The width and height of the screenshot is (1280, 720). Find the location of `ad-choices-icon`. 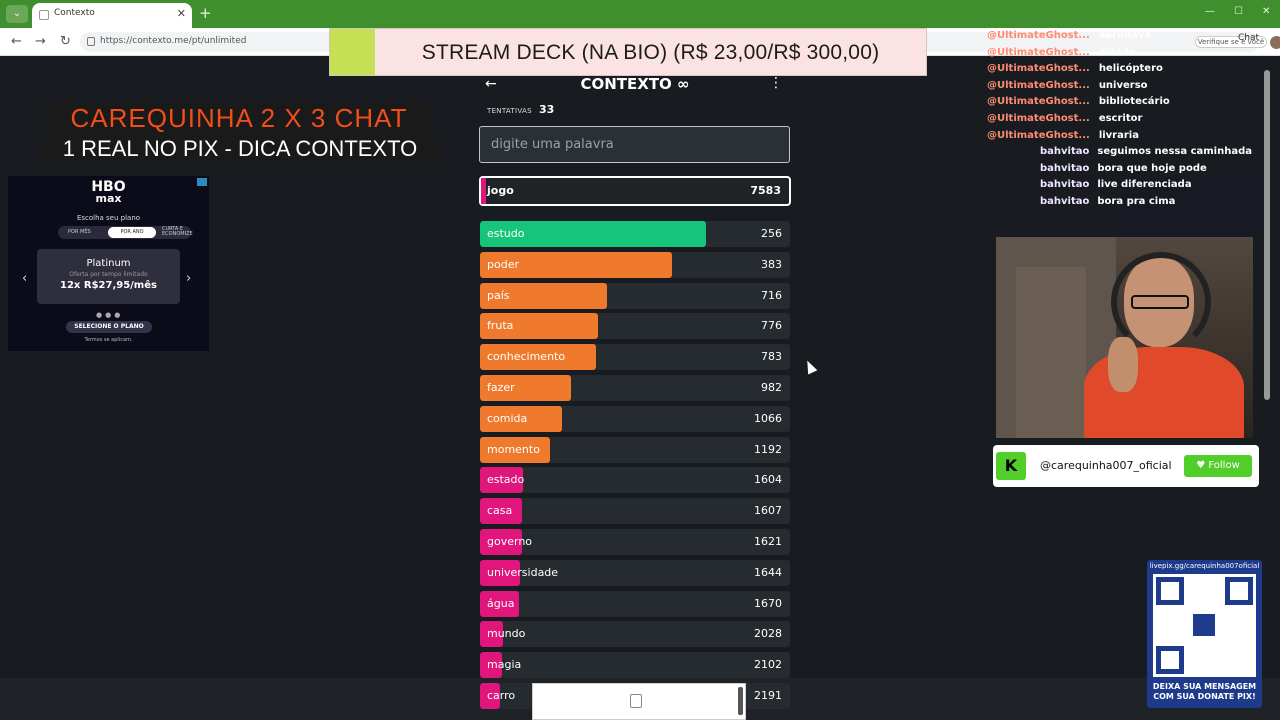

ad-choices-icon is located at coordinates (202, 182).